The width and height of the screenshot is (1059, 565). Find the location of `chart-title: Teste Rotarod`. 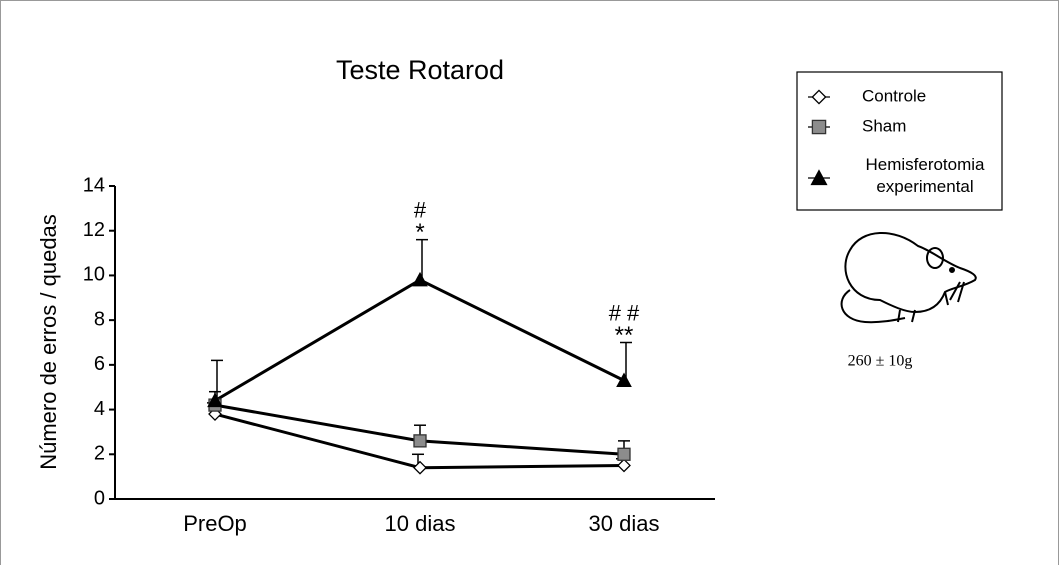

chart-title: Teste Rotarod is located at coordinates (420, 70).